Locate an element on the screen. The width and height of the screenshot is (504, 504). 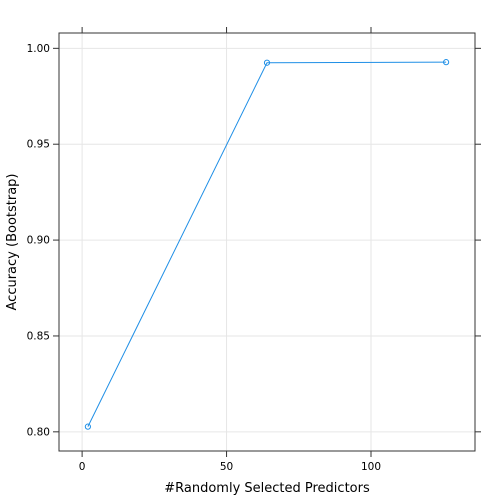
x-tick-label: 100 is located at coordinates (371, 467).